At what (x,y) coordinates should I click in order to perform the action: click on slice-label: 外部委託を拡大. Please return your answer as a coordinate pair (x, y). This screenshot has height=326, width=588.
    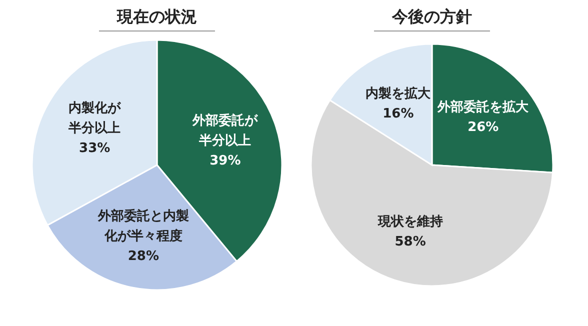
    Looking at the image, I should click on (483, 106).